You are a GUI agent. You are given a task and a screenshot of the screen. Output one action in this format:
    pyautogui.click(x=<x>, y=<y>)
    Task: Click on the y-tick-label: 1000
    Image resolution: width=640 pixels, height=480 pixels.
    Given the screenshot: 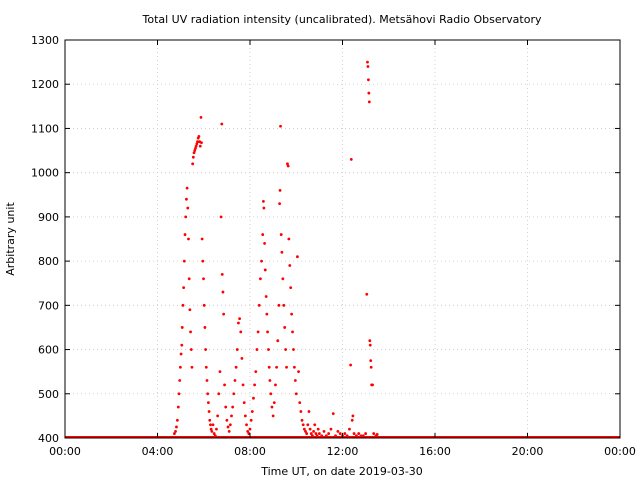 What is the action you would take?
    pyautogui.click(x=45, y=173)
    